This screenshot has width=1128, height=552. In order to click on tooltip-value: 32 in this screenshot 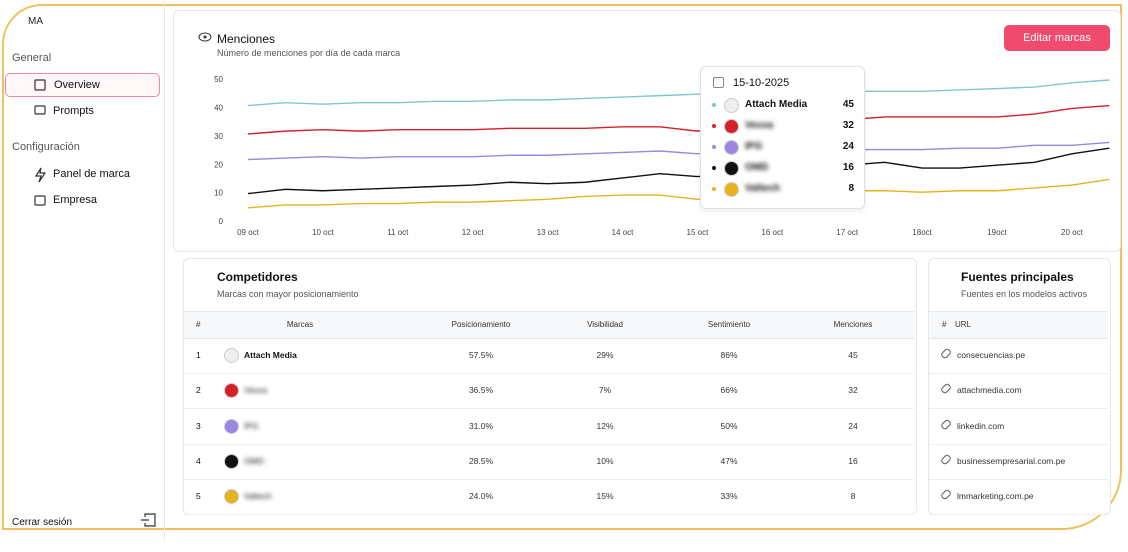, I will do `click(848, 125)`.